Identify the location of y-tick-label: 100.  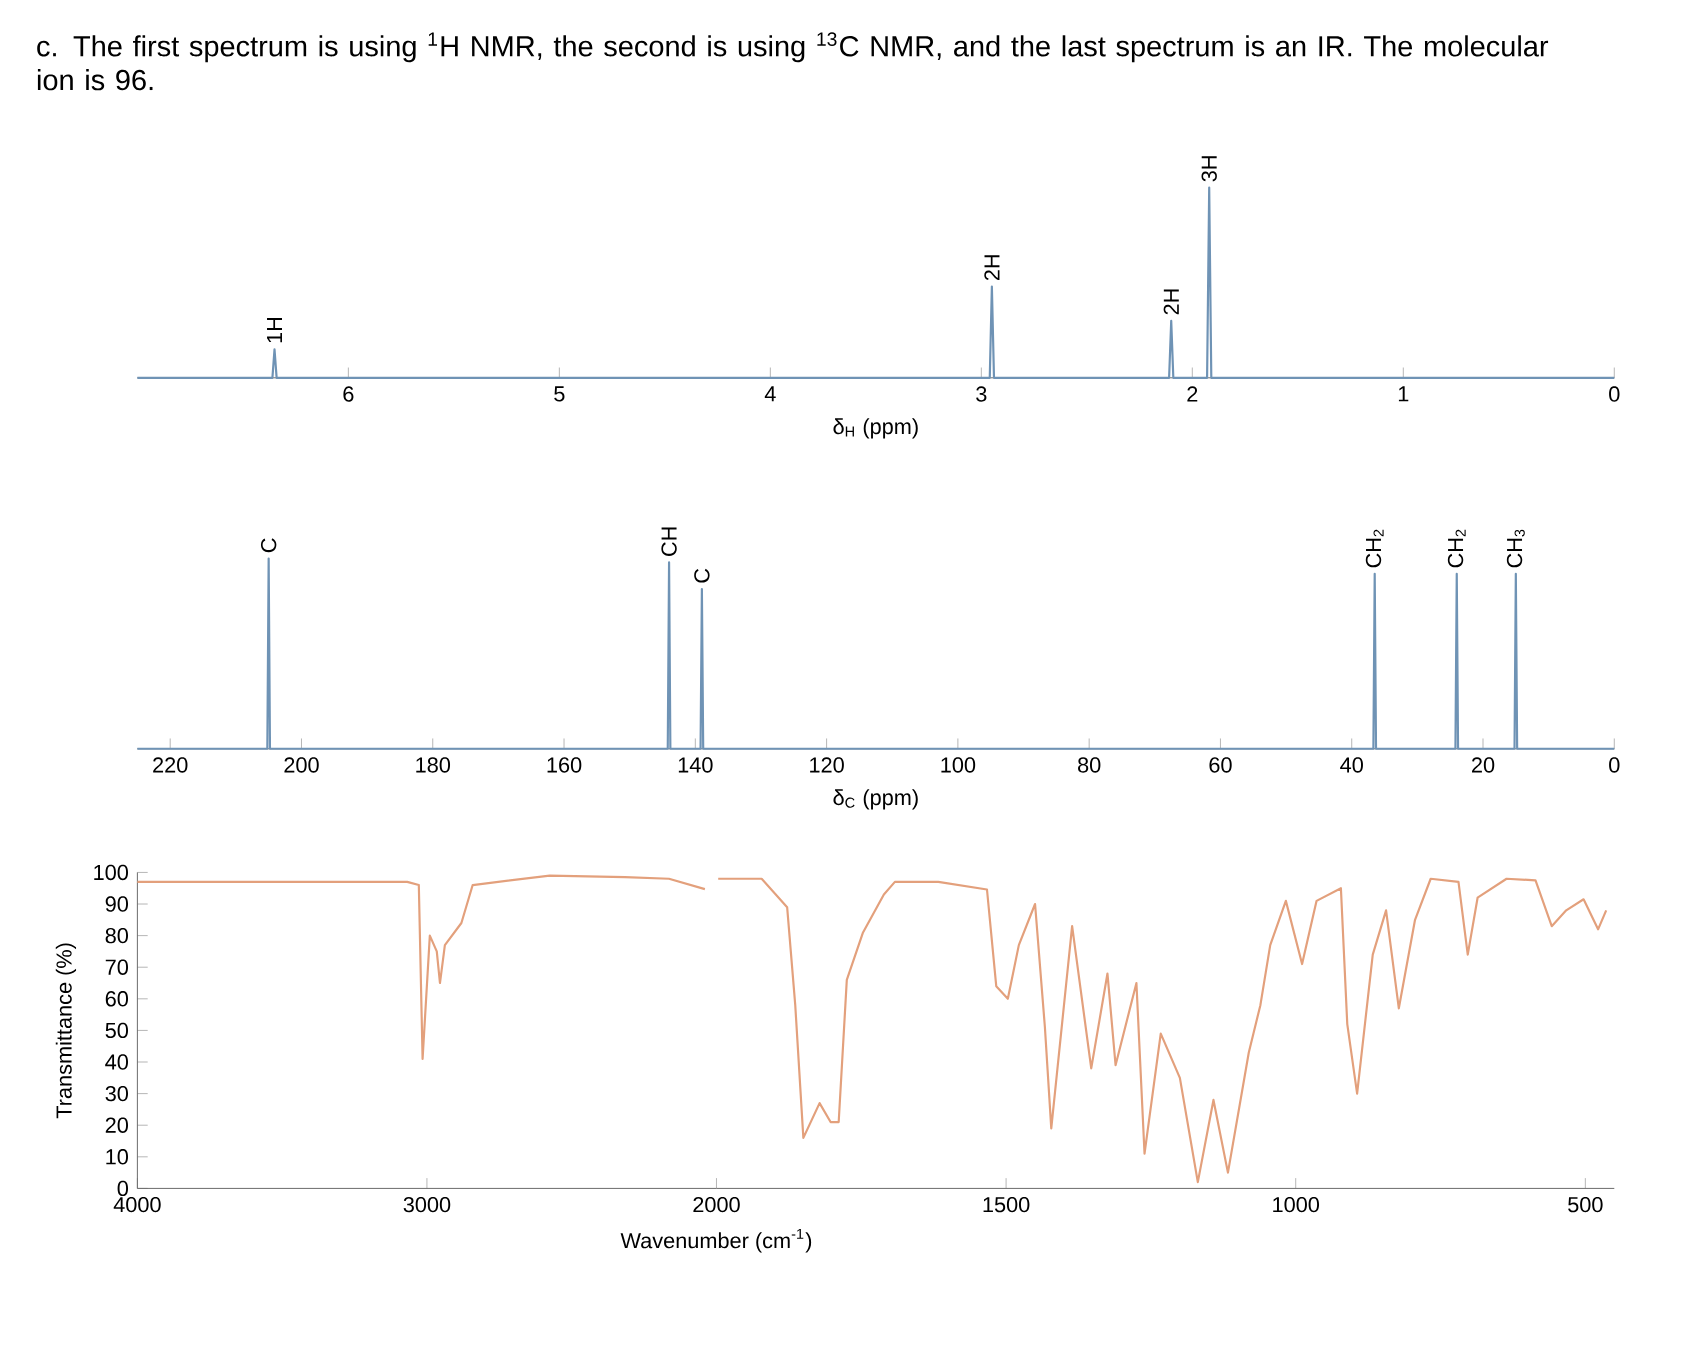
(111, 872).